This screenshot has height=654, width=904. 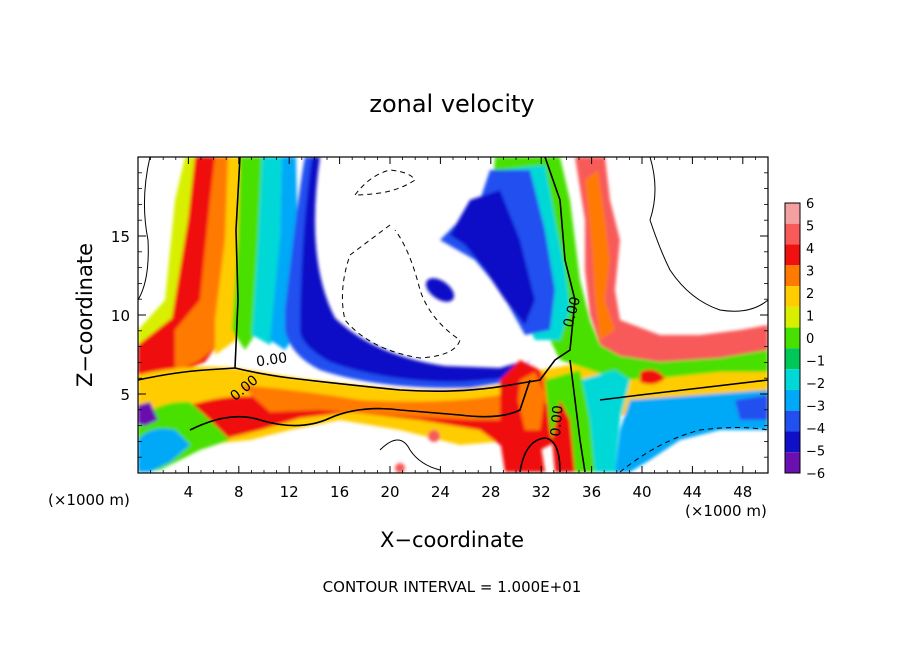 What do you see at coordinates (148, 414) in the screenshot?
I see `lower-left-purple` at bounding box center [148, 414].